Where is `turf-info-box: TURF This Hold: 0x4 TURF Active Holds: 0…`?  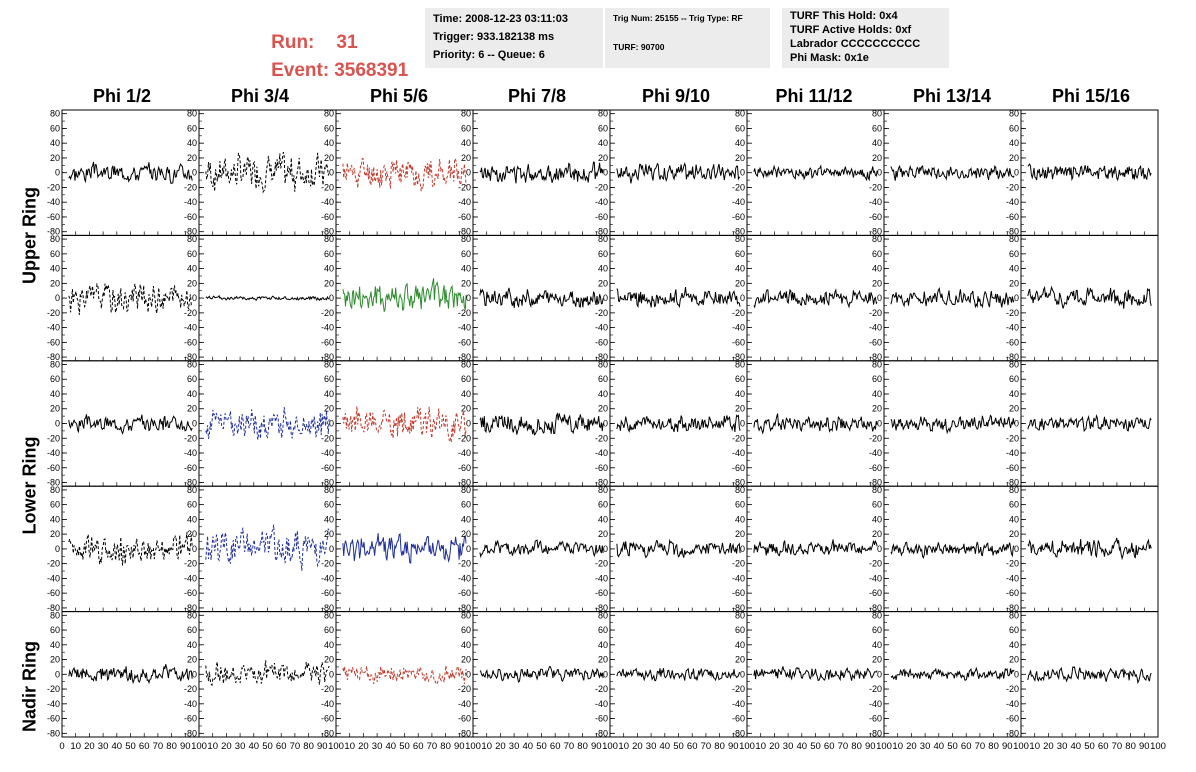 turf-info-box: TURF This Hold: 0x4 TURF Active Holds: 0… is located at coordinates (865, 38).